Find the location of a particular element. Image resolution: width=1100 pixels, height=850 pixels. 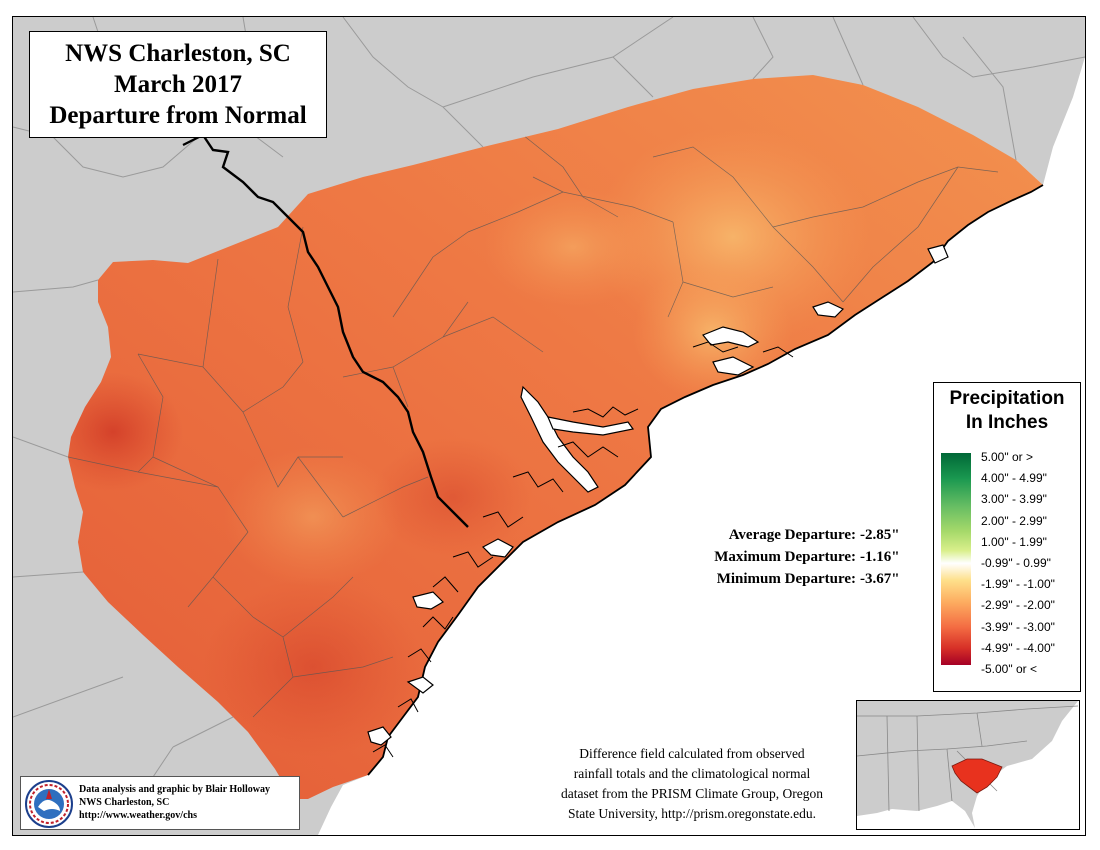

credit-url: http://www.weather.gov/chs is located at coordinates (138, 815).